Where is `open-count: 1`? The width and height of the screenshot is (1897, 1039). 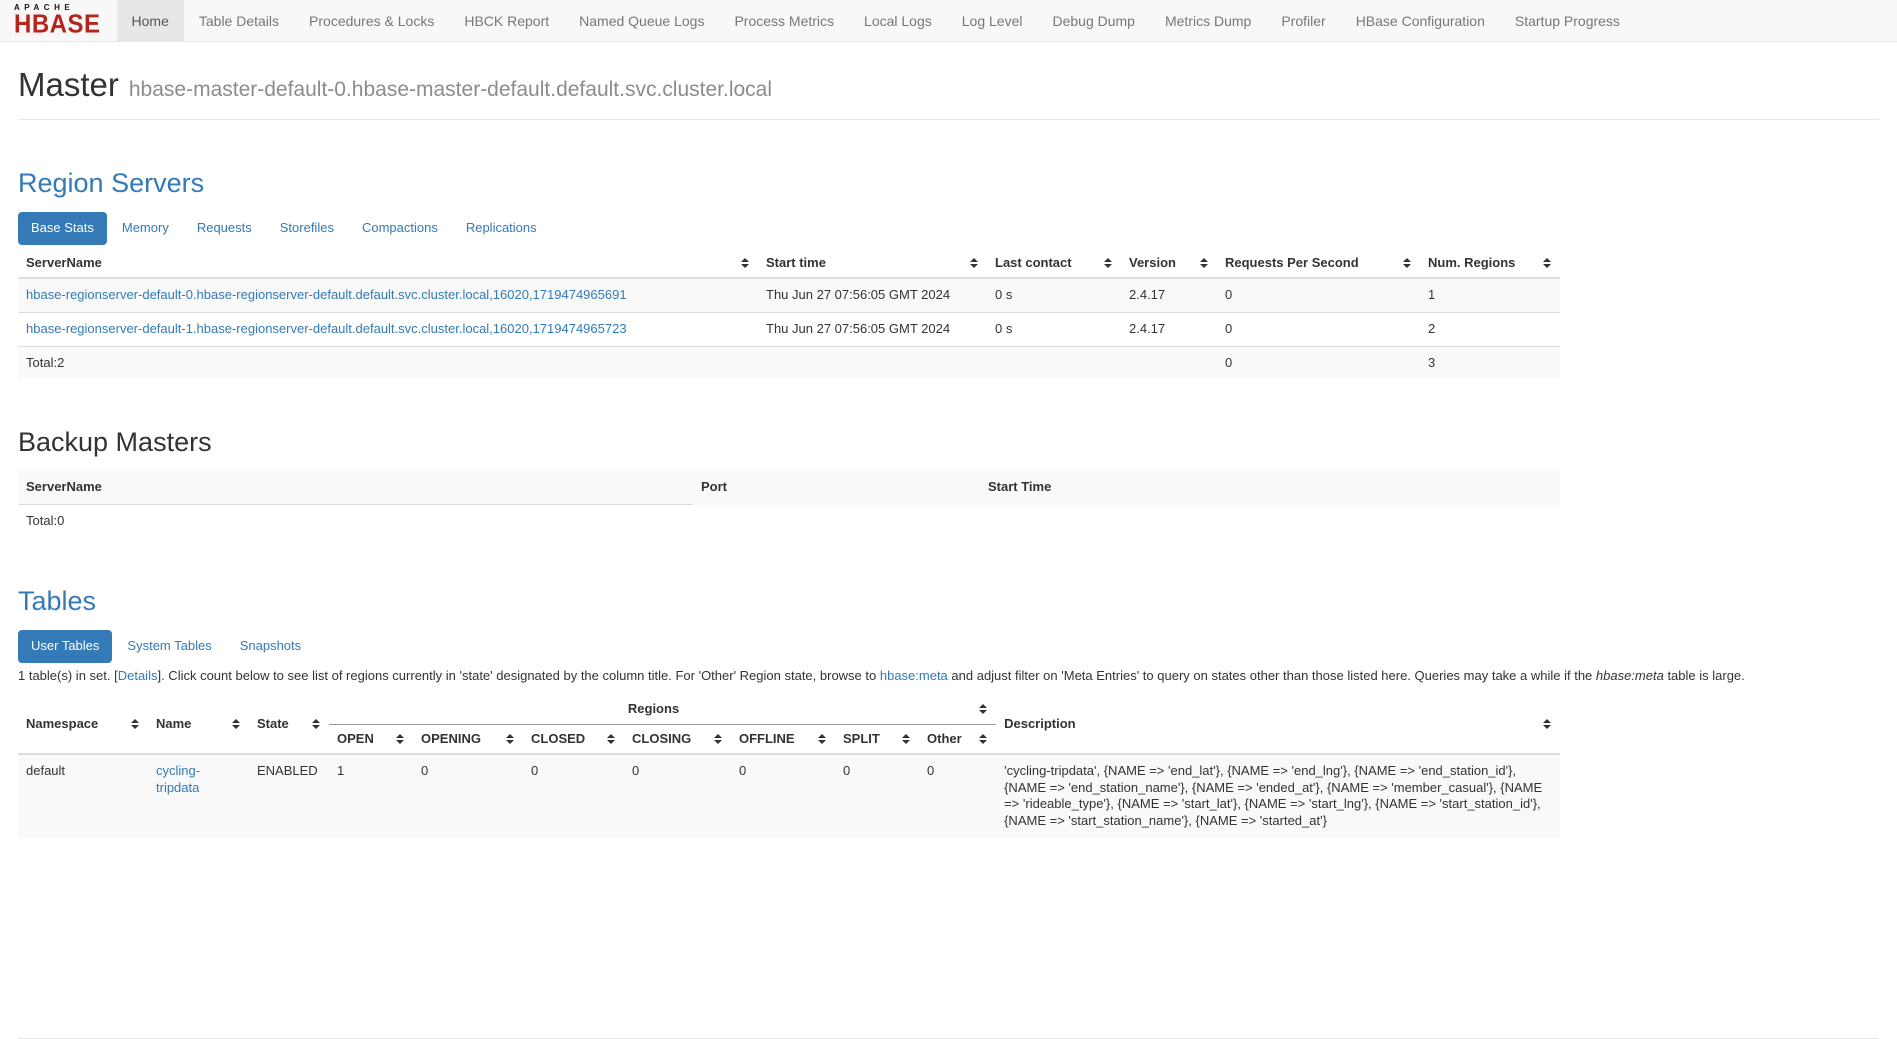 open-count: 1 is located at coordinates (341, 771).